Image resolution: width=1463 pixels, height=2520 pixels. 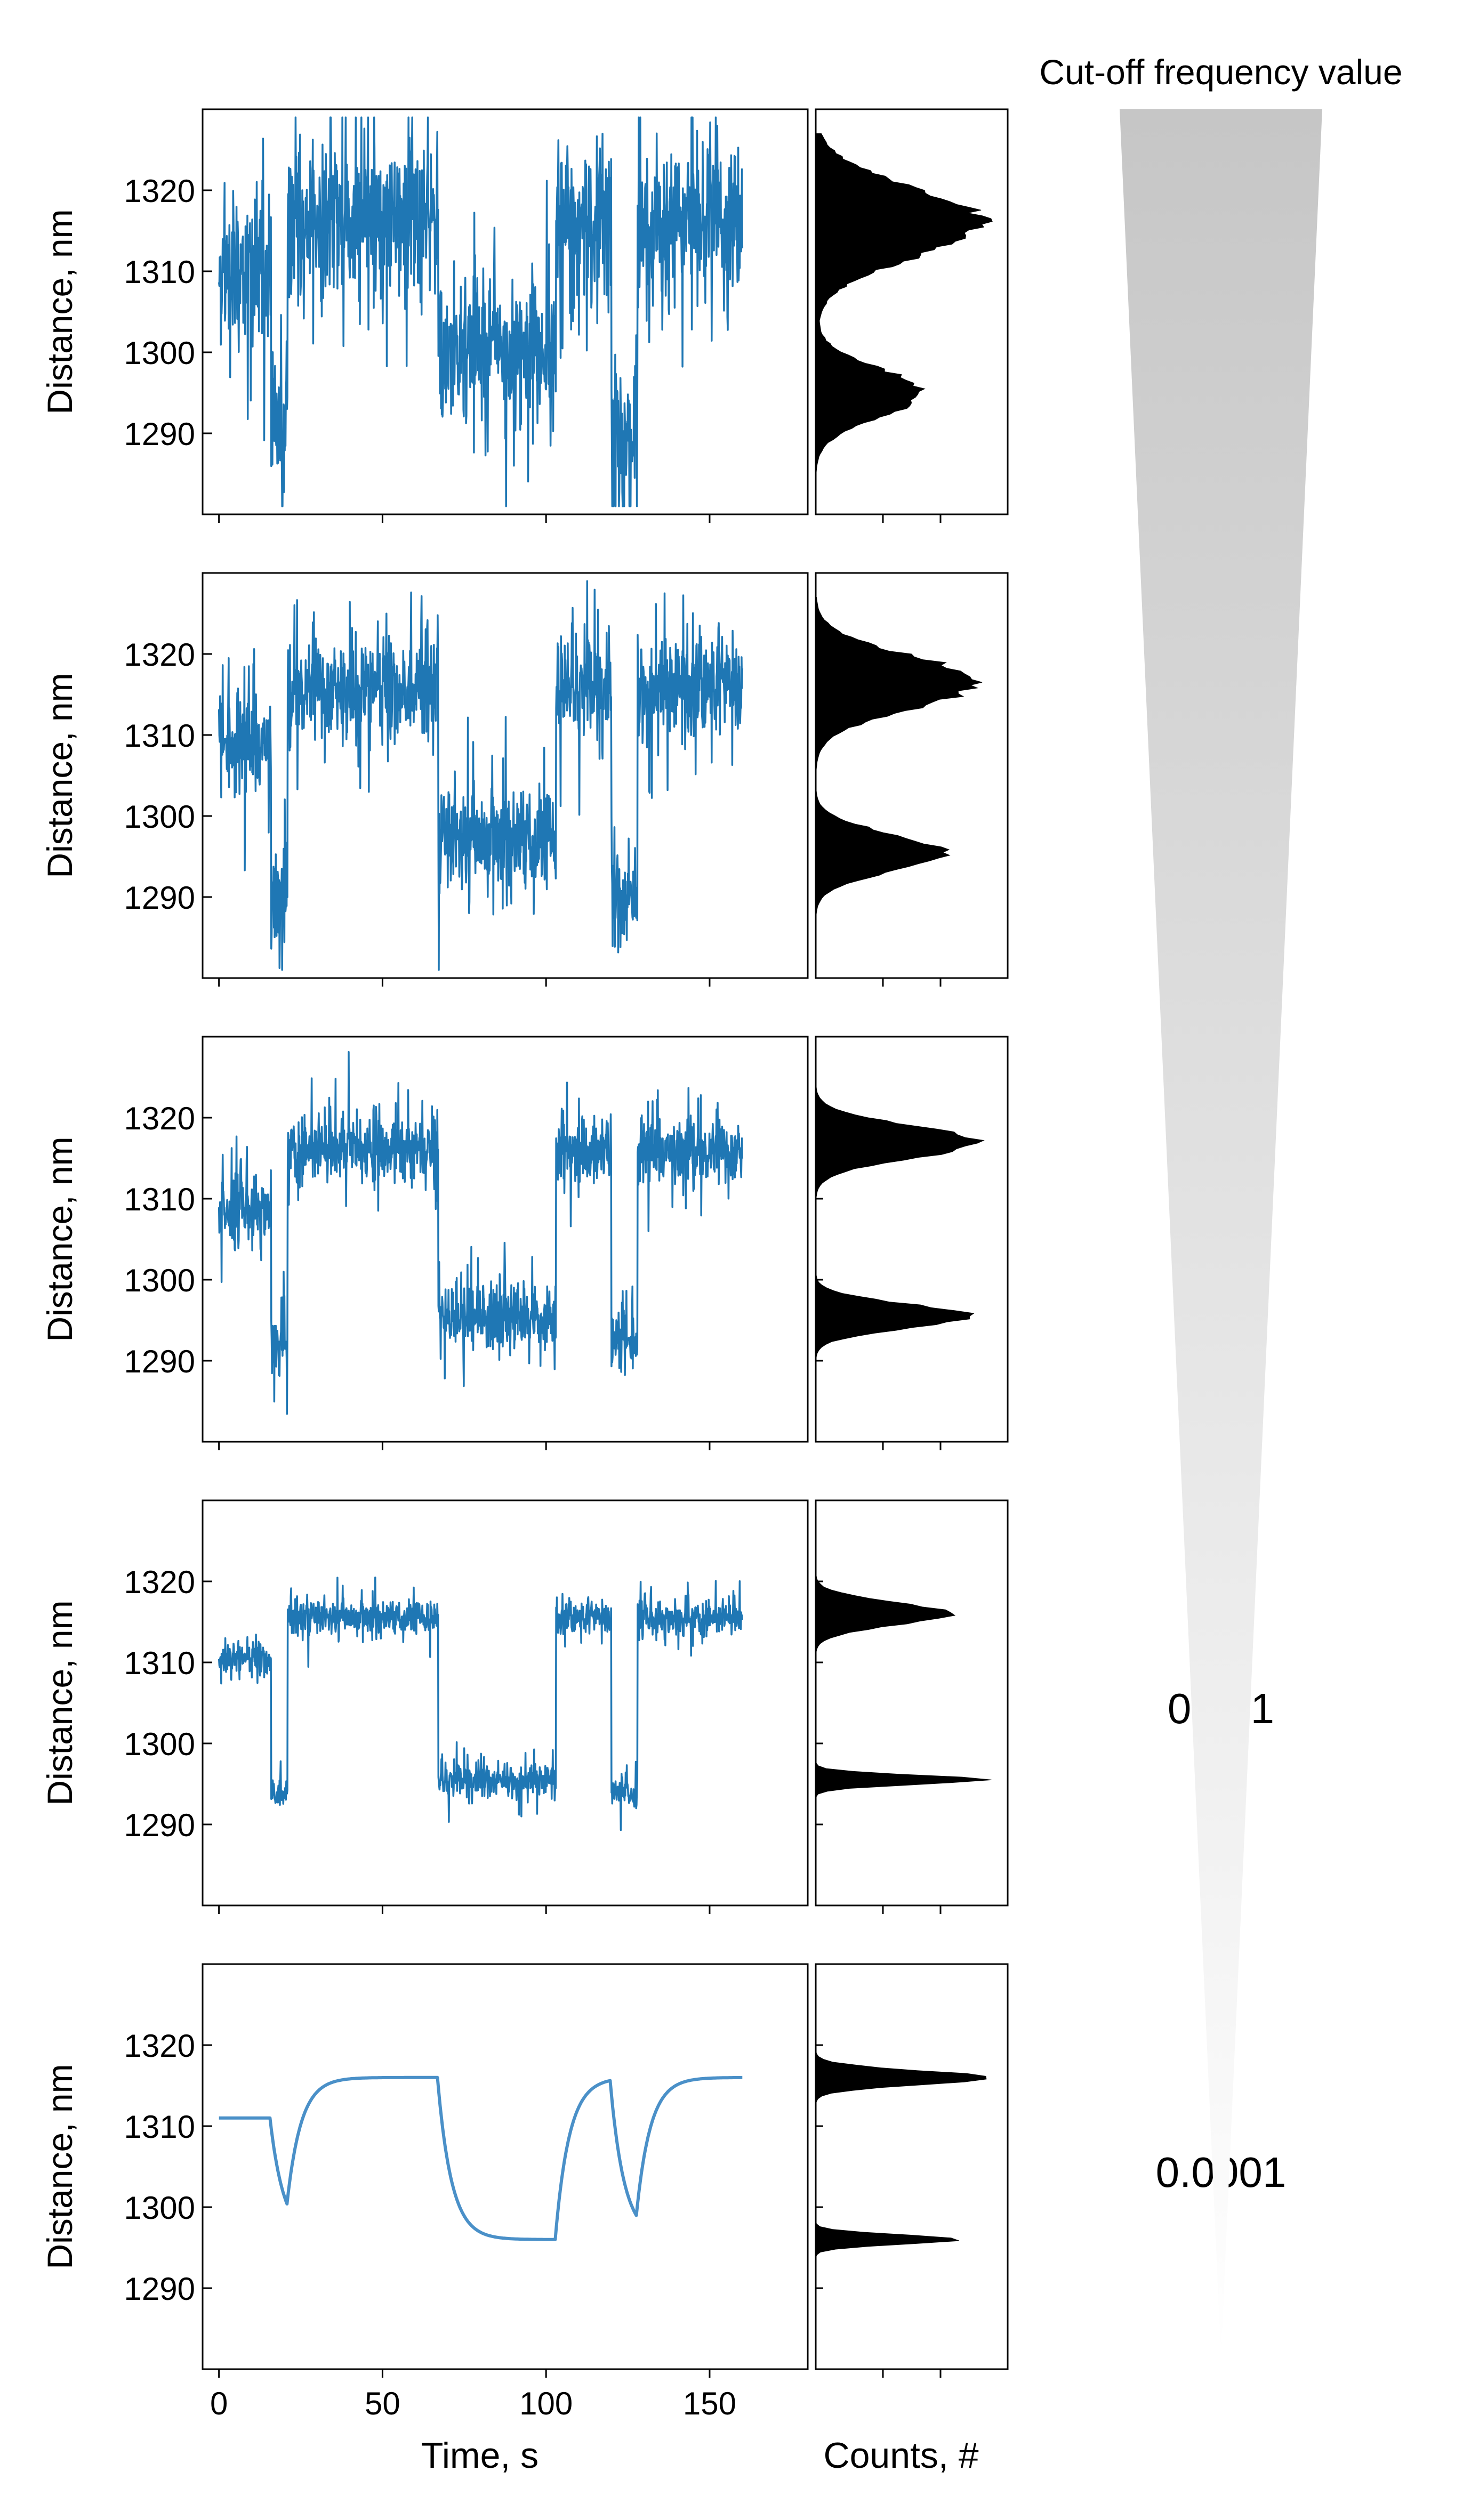 I want to click on x-tick-label: 0, so click(x=219, y=2404).